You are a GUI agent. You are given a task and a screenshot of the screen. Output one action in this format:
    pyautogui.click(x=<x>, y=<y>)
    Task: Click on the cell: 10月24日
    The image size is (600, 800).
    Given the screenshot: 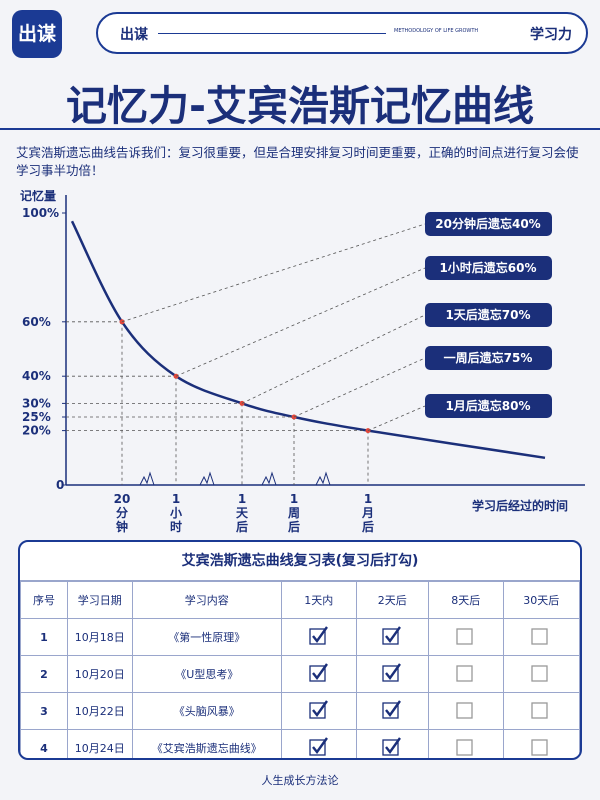 What is the action you would take?
    pyautogui.click(x=100, y=743)
    